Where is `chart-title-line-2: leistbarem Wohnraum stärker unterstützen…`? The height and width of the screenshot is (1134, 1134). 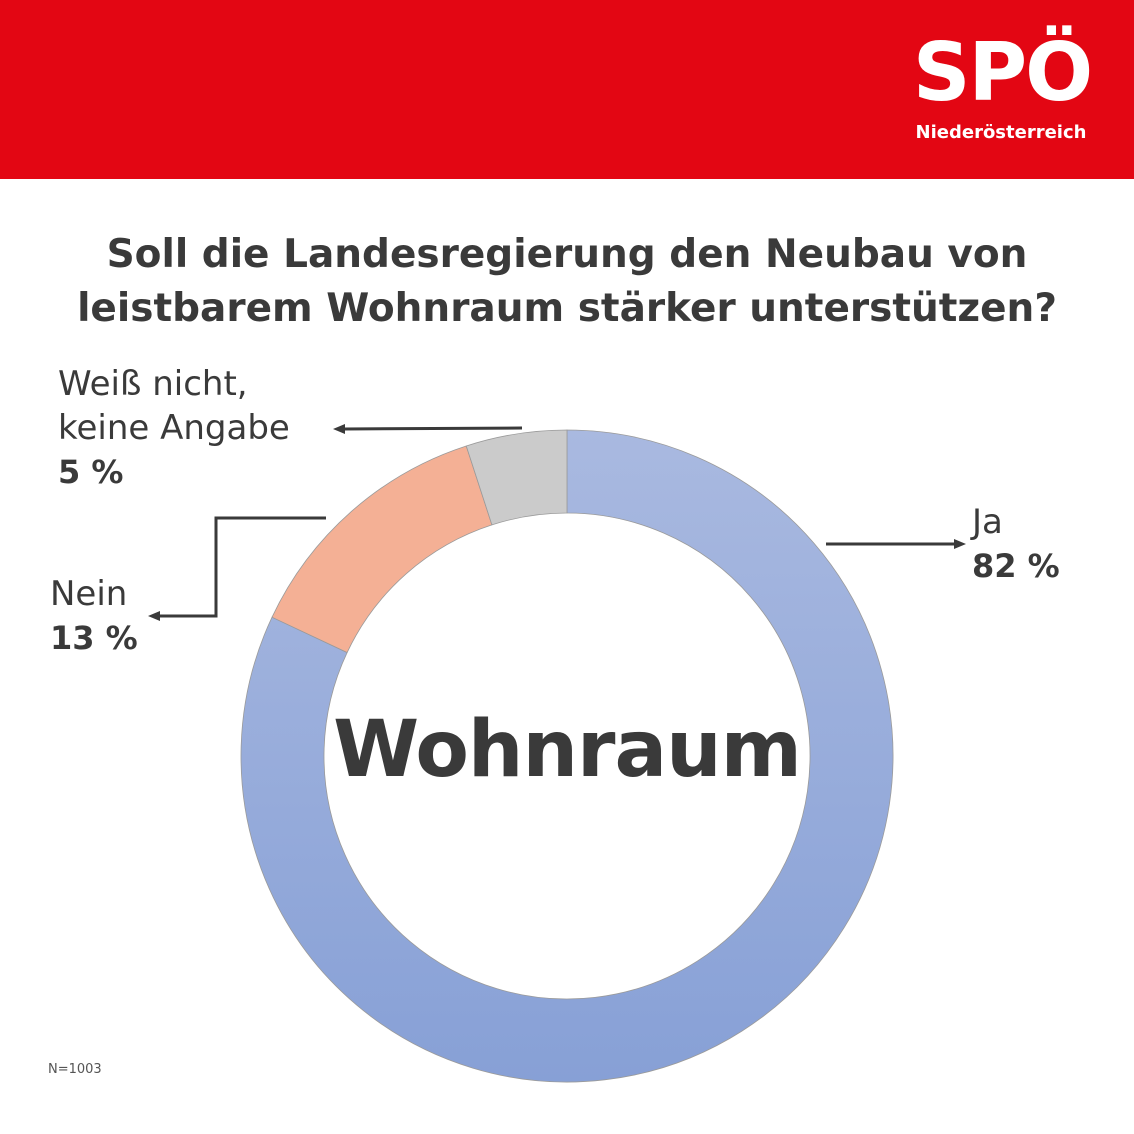
chart-title-line-2: leistbarem Wohnraum stärker unterstützen… is located at coordinates (567, 308).